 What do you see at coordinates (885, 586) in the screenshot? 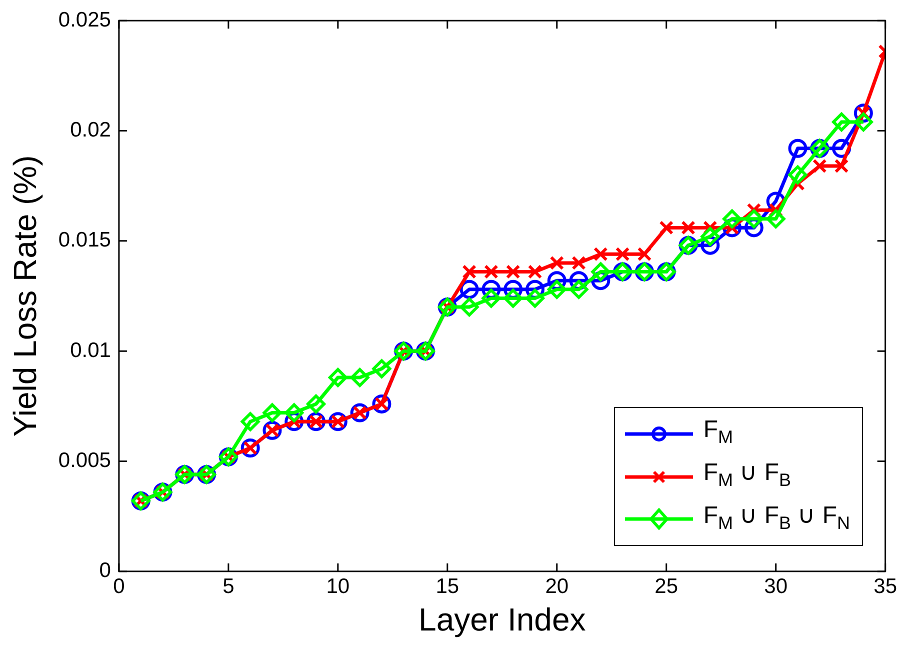
I see `x-tick-label: 35` at bounding box center [885, 586].